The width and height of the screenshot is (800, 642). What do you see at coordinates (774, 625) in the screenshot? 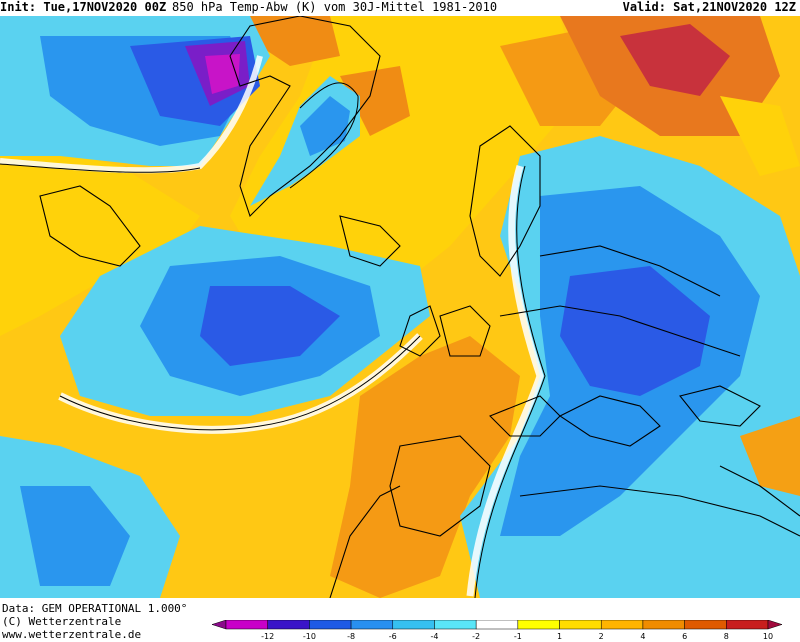
I see `legend-tip-high` at bounding box center [774, 625].